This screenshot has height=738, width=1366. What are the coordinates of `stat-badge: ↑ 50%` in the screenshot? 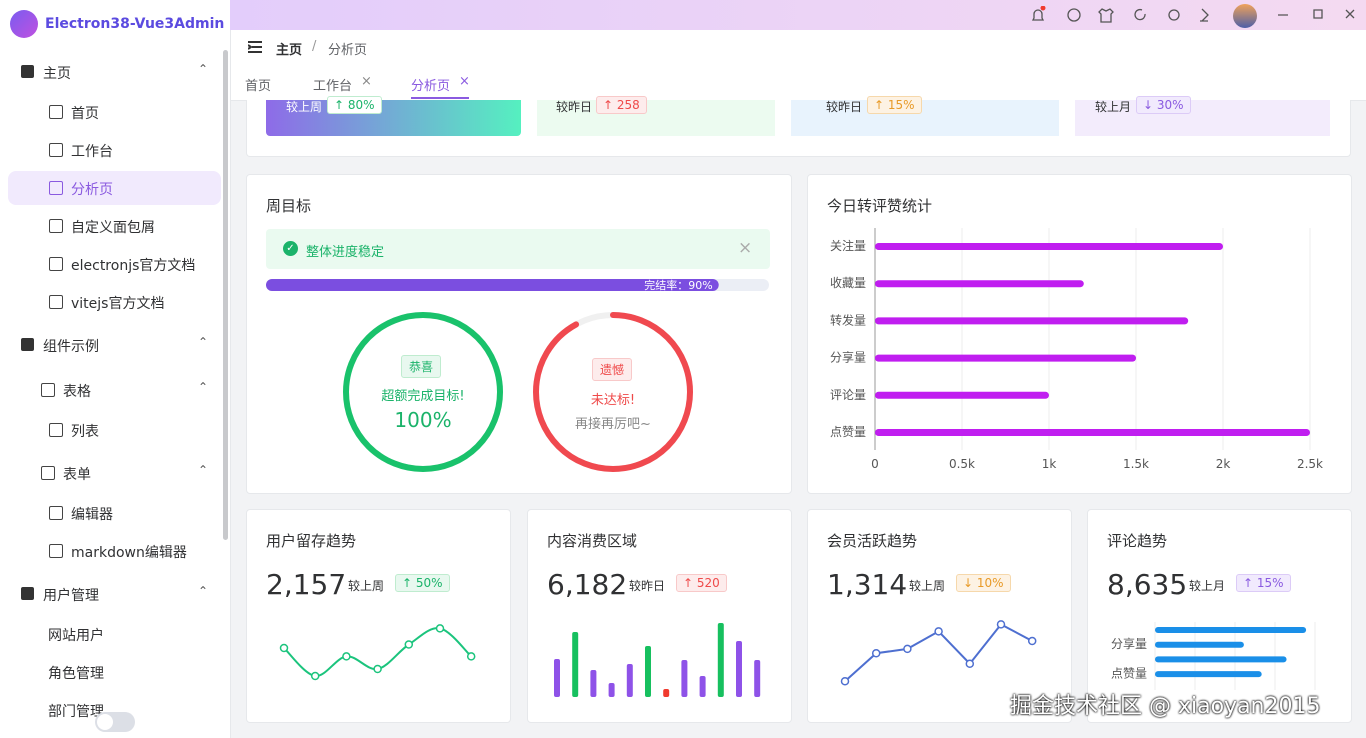 It's located at (422, 583).